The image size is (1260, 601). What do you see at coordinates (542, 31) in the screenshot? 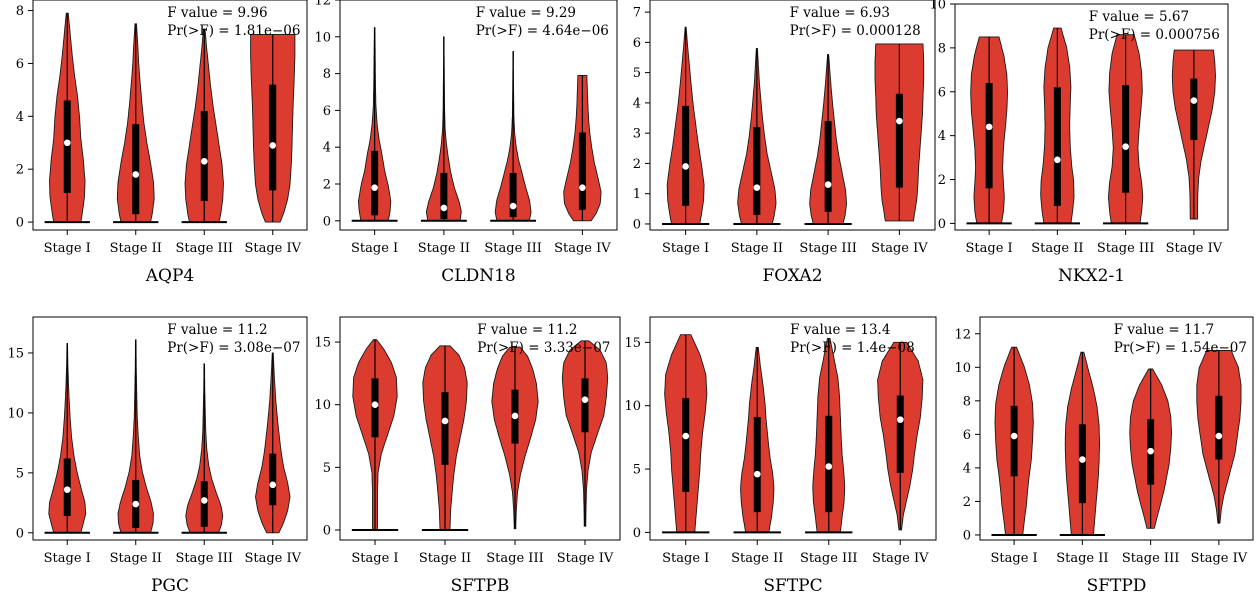
I see `p-value-label: Pr(>F) = 4.64e−06` at bounding box center [542, 31].